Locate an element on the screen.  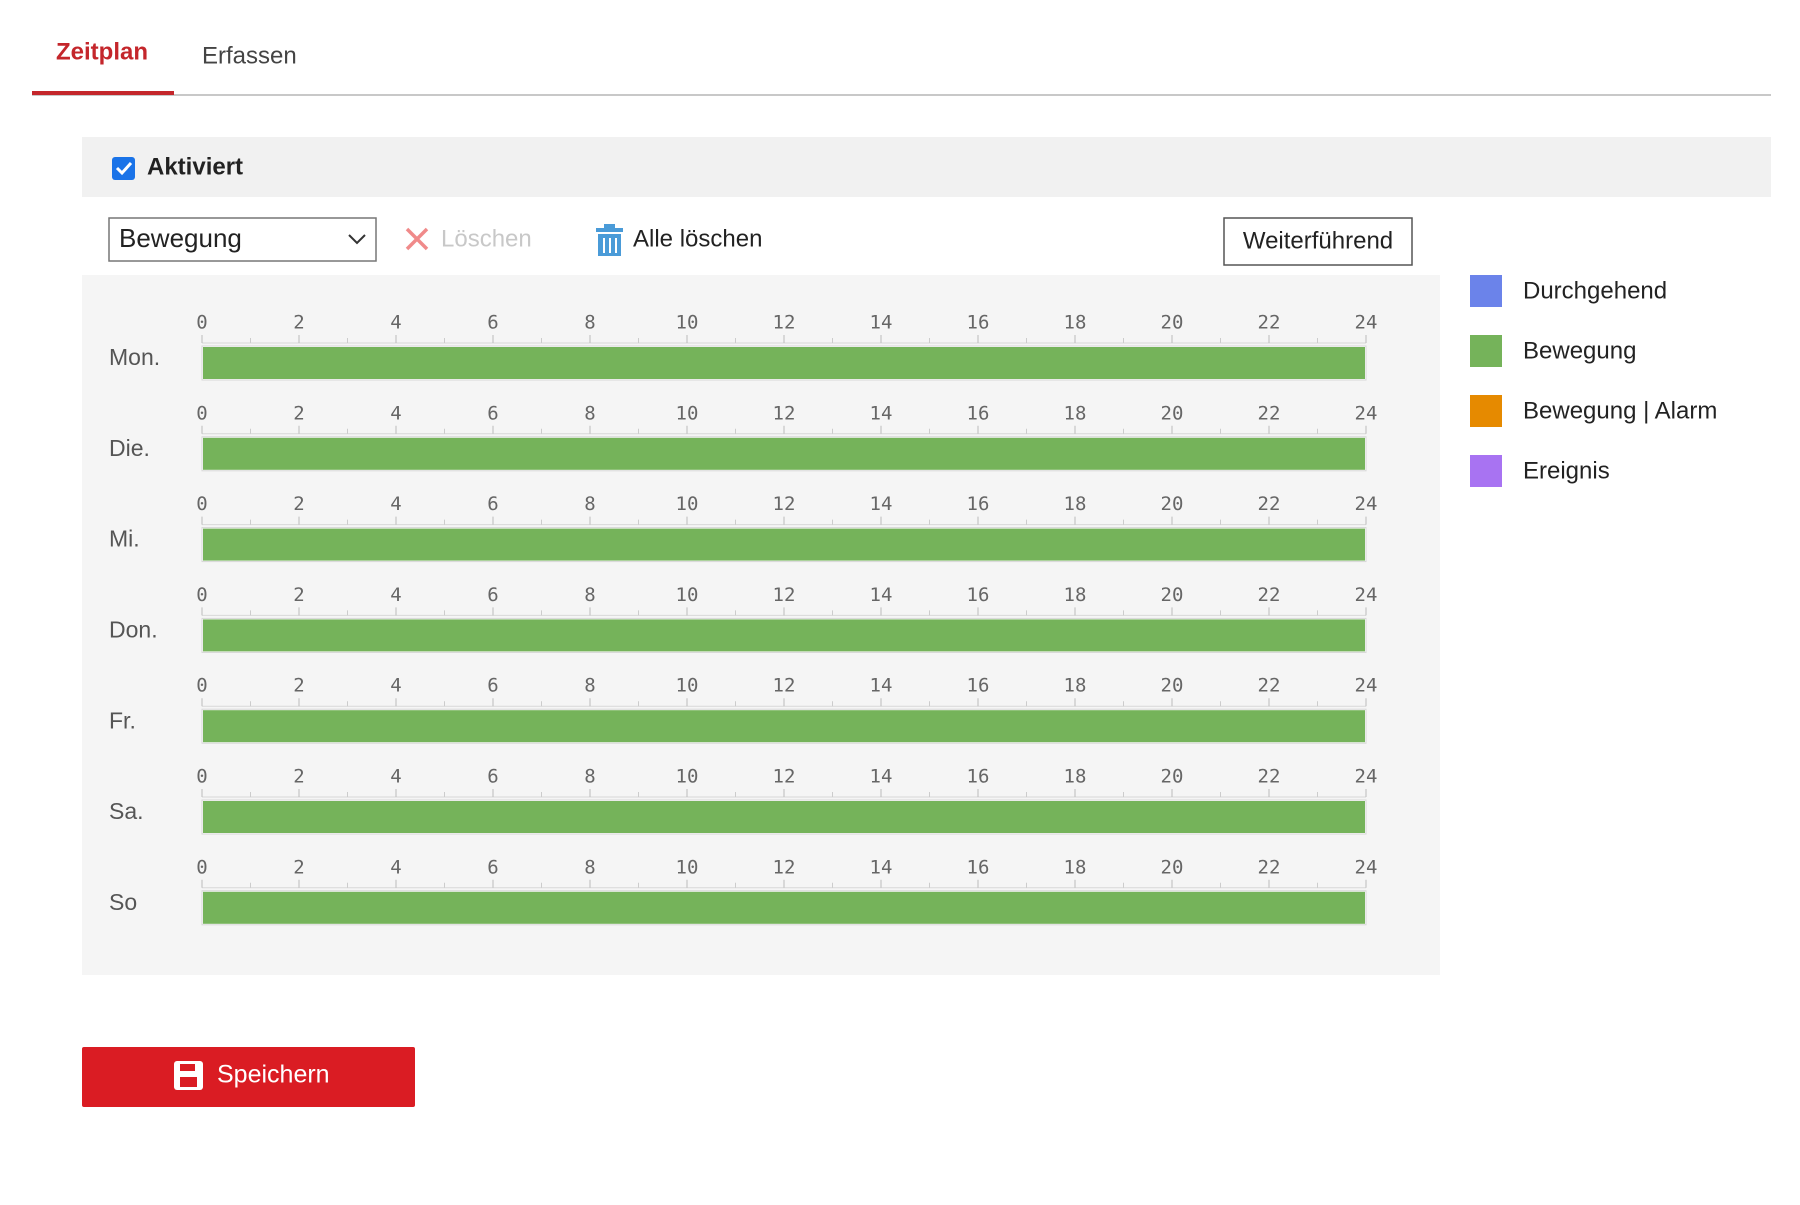
legend-label: Bewegung is located at coordinates (1579, 350).